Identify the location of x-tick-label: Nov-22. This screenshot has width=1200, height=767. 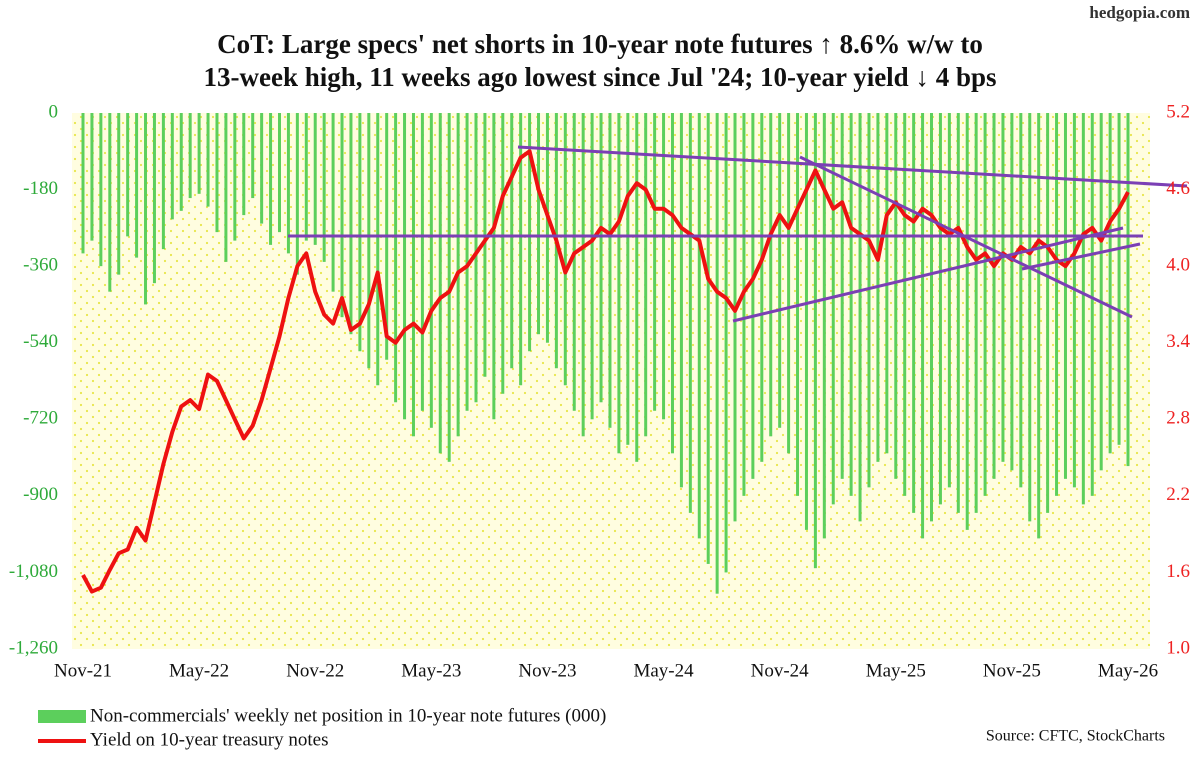
(315, 670).